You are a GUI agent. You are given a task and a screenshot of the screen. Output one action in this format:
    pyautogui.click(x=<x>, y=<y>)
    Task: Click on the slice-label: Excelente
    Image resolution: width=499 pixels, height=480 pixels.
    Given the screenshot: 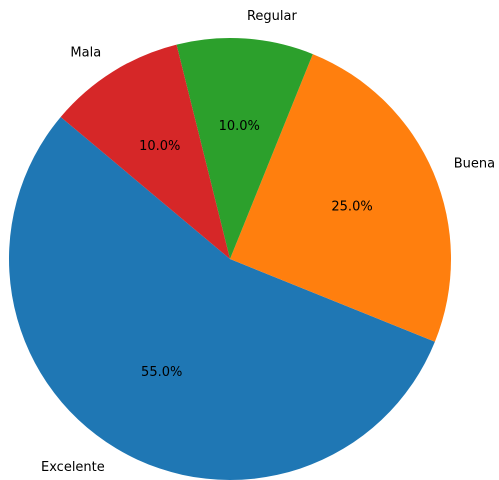 What is the action you would take?
    pyautogui.click(x=73, y=467)
    